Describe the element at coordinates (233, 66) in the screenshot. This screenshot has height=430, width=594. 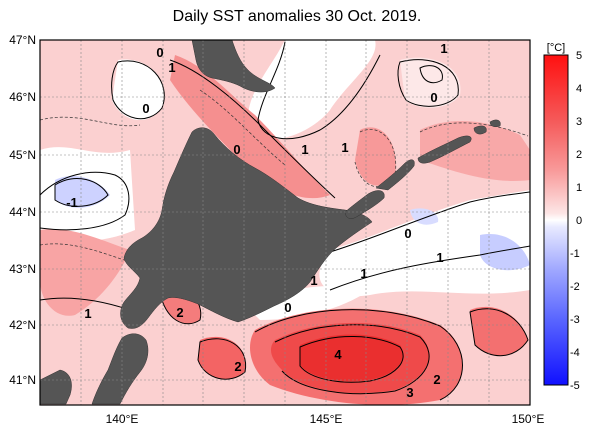
I see `sakhalin` at that location.